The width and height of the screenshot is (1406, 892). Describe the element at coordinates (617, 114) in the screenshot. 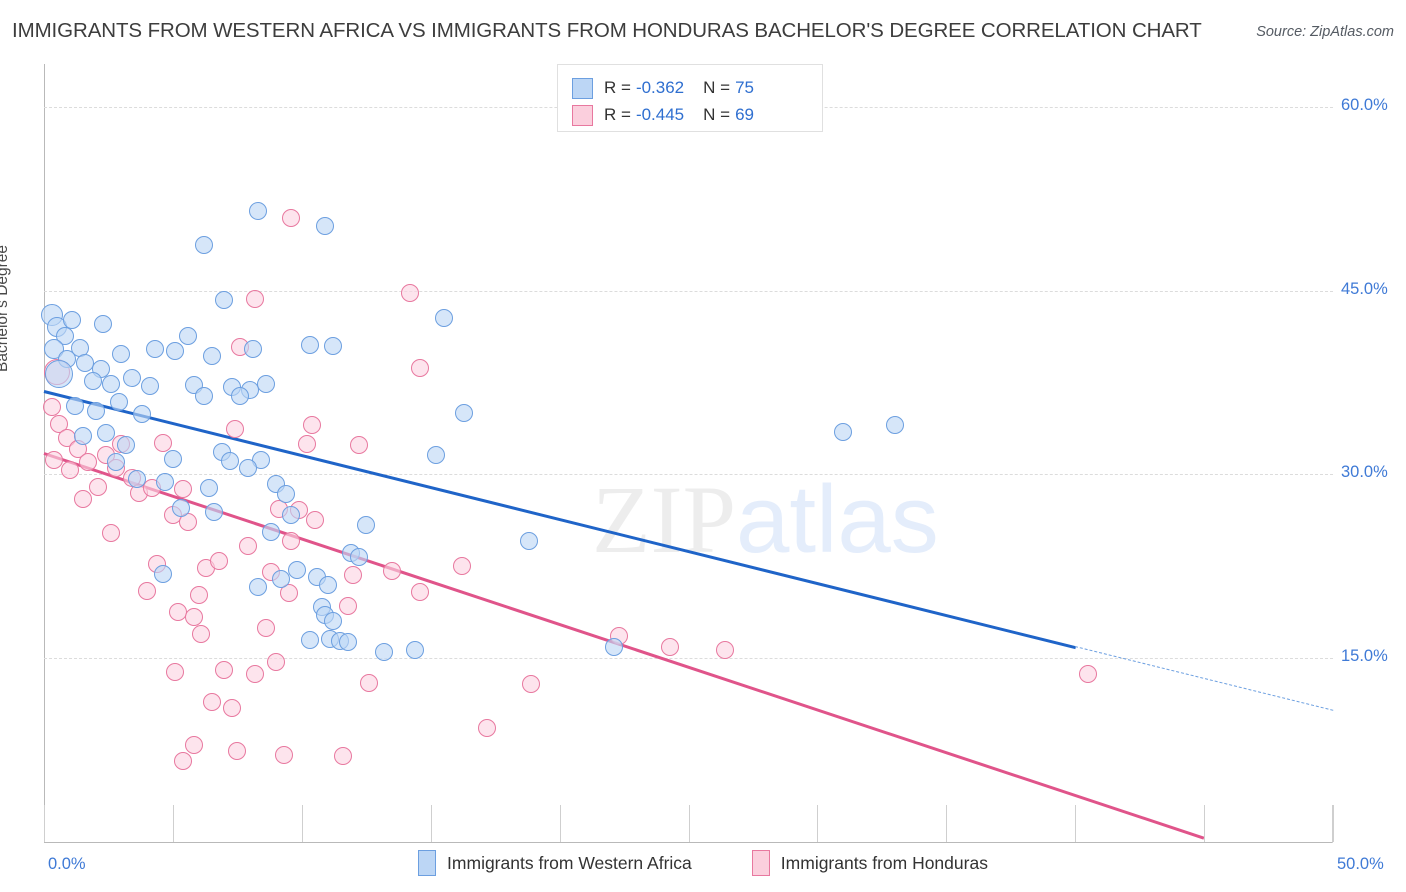

I see `r-label-pink: R =` at that location.